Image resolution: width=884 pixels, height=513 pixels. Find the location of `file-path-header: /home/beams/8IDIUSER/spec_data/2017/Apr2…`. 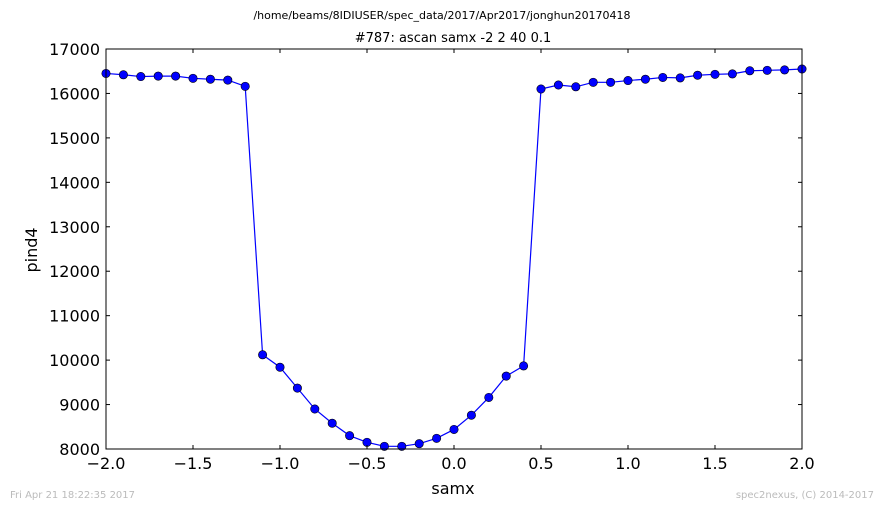

file-path-header: /home/beams/8IDIUSER/spec_data/2017/Apr2… is located at coordinates (441, 15).